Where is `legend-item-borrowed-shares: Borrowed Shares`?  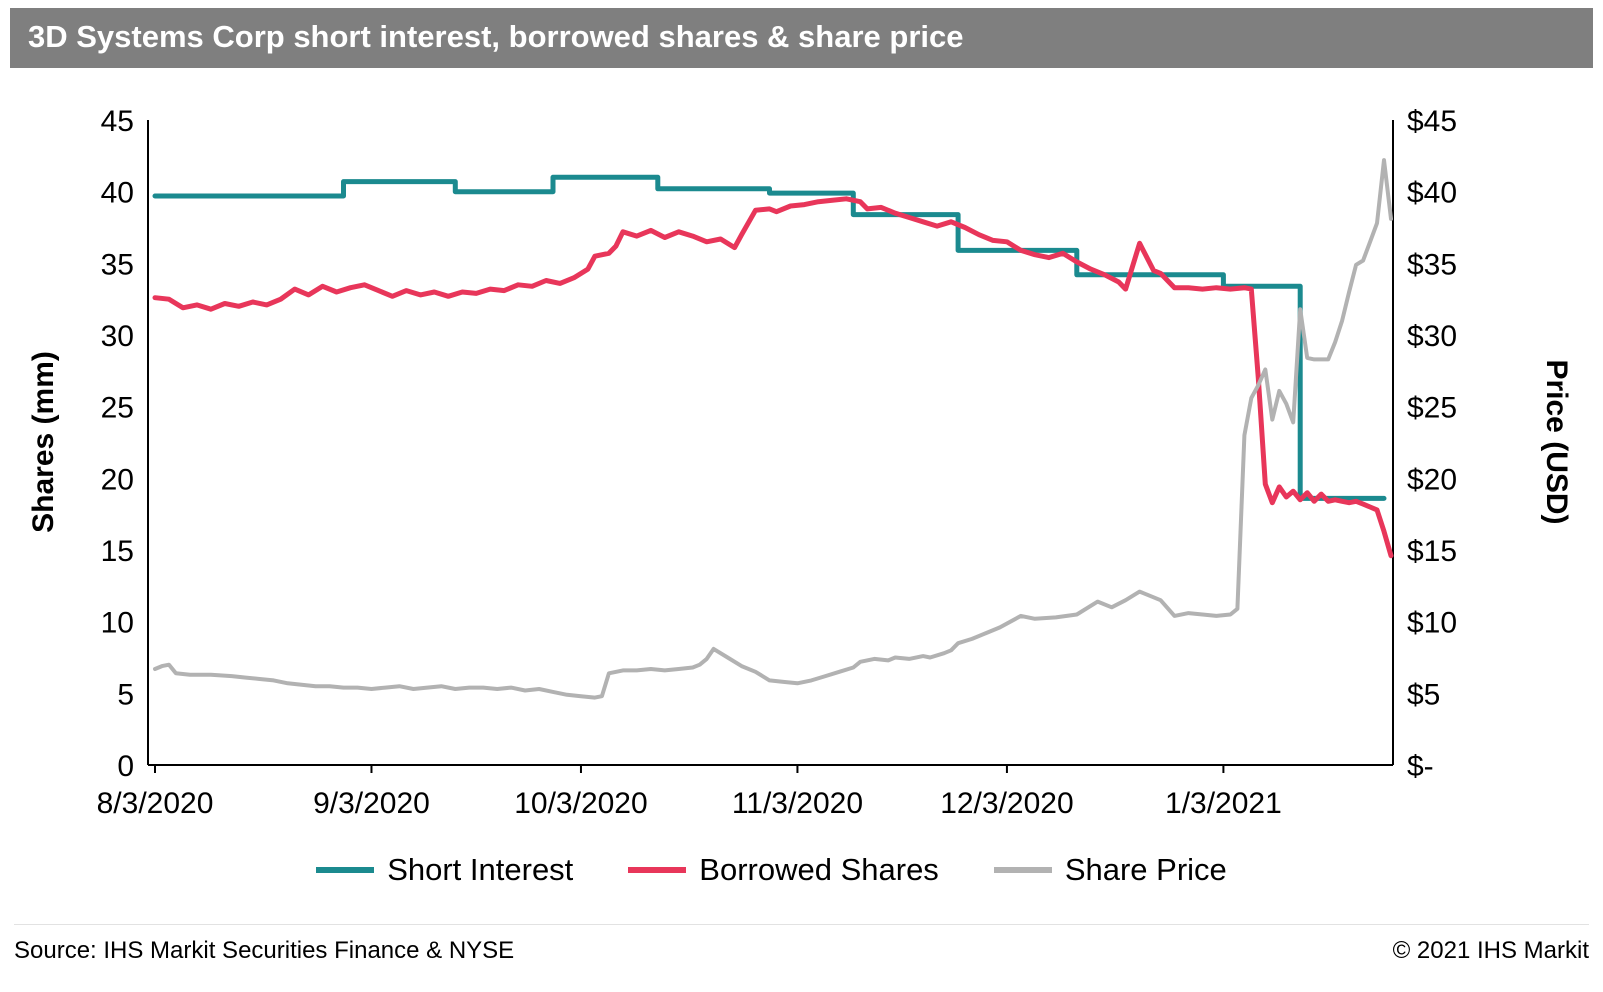 legend-item-borrowed-shares: Borrowed Shares is located at coordinates (783, 870).